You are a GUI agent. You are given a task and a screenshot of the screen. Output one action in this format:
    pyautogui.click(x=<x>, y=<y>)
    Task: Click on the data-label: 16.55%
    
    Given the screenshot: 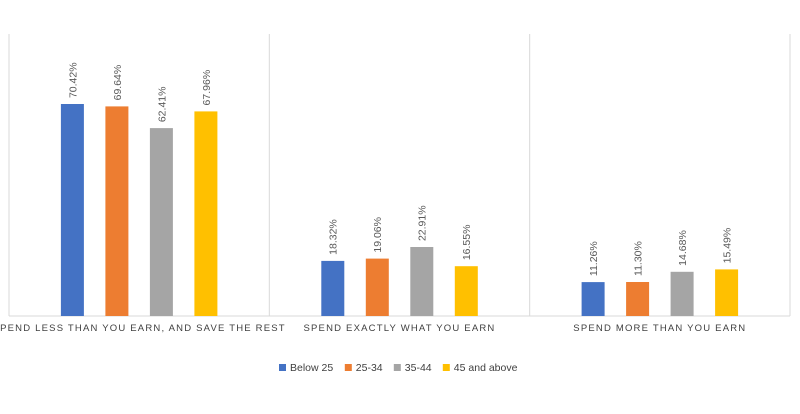 What is the action you would take?
    pyautogui.click(x=467, y=243)
    